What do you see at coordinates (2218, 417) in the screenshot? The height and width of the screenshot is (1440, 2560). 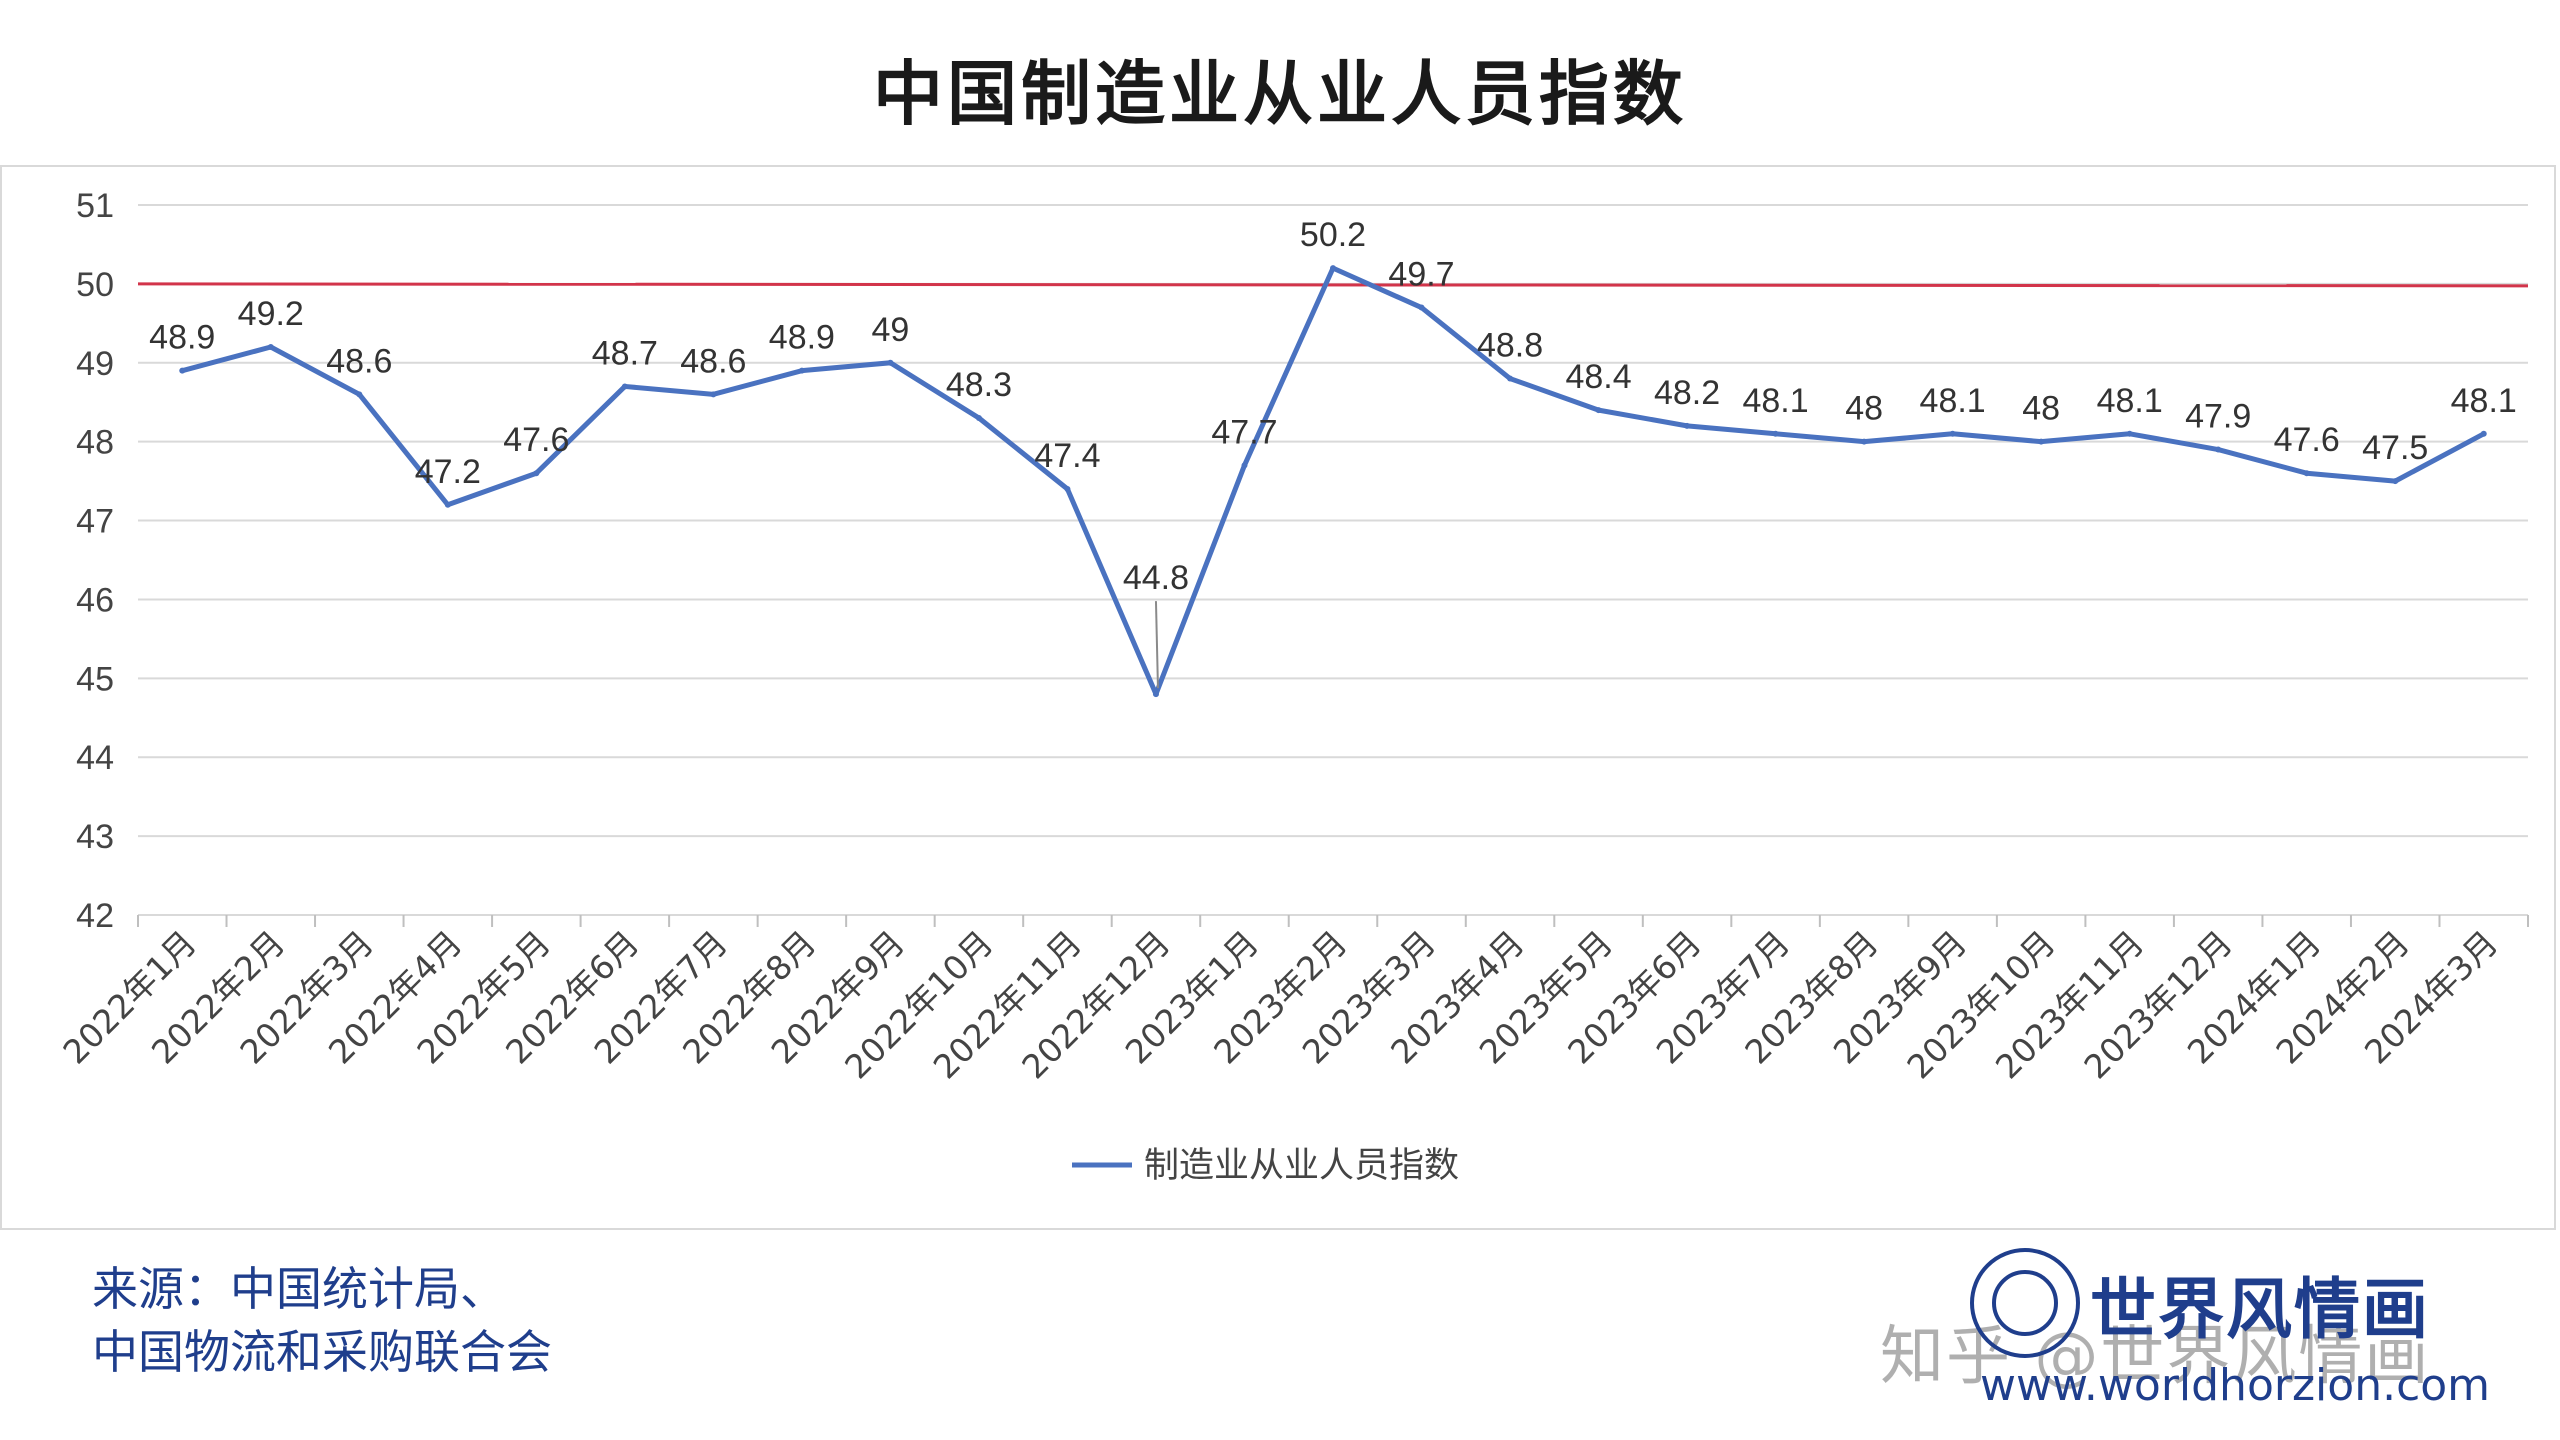 I see `data-label: 47.9` at bounding box center [2218, 417].